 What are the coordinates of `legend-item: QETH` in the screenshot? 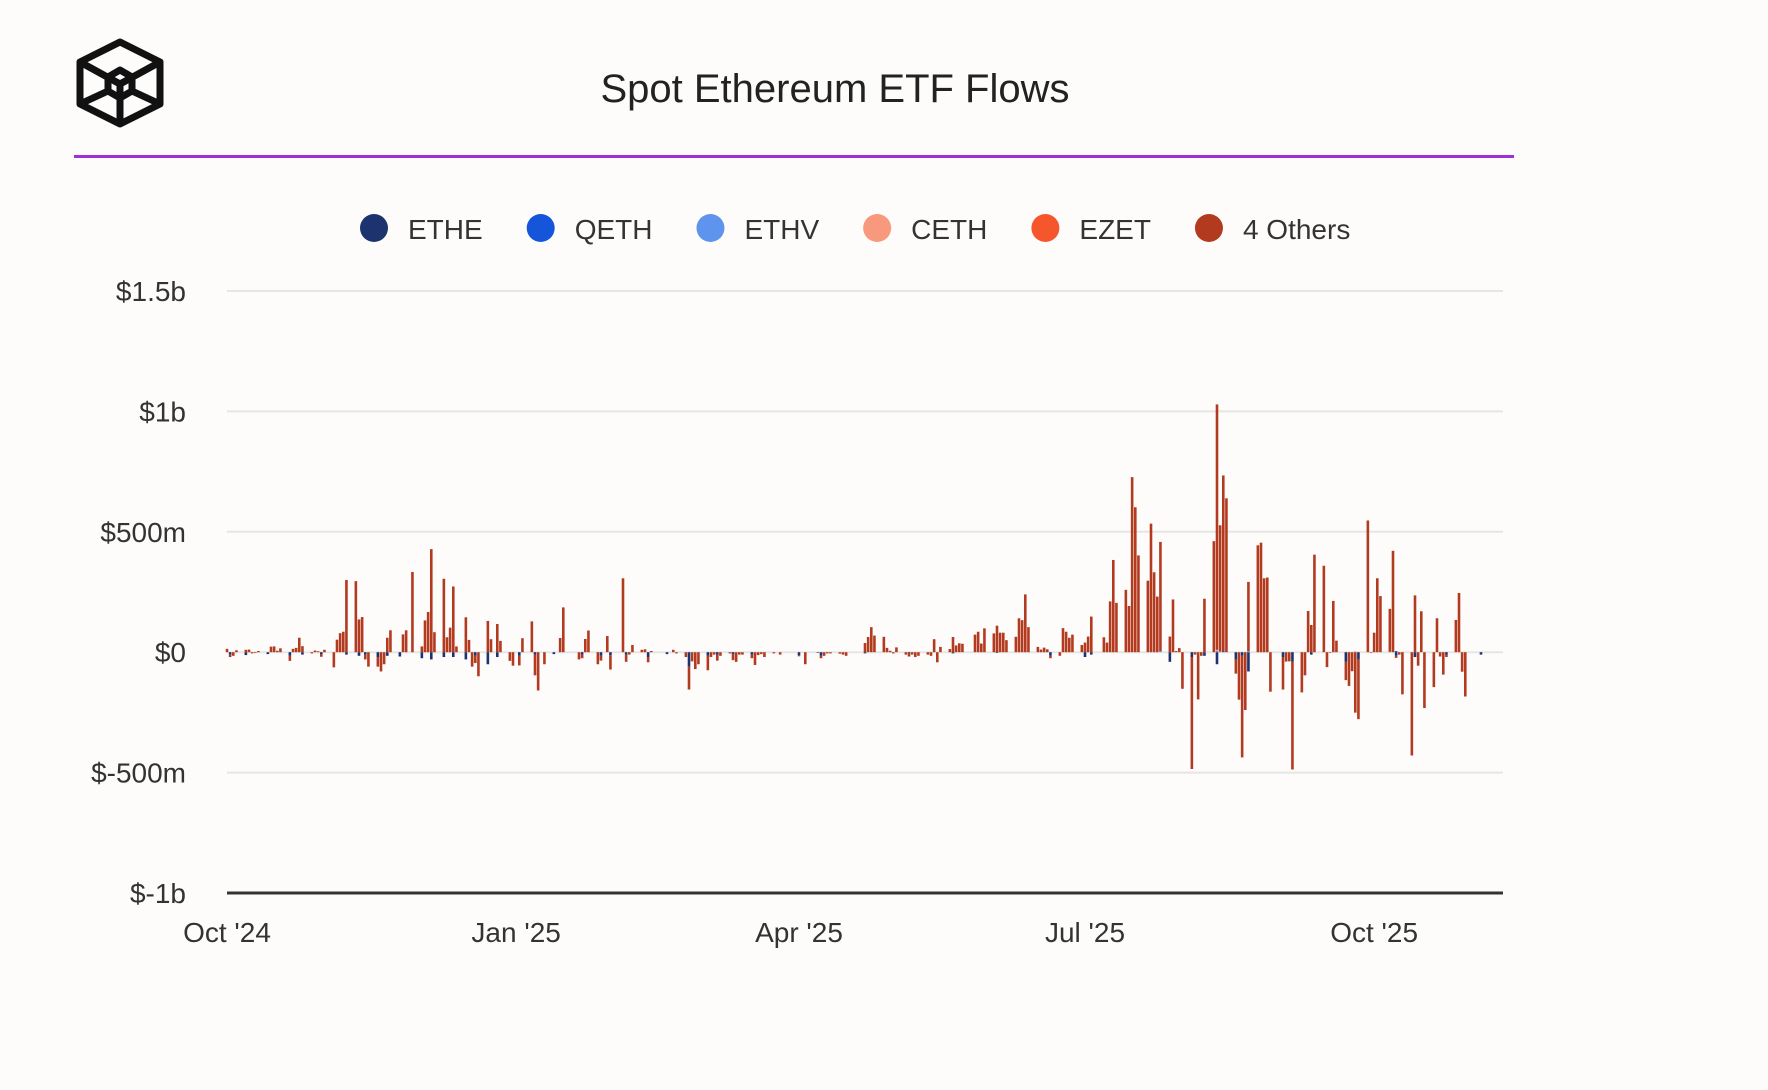 It's located at (589, 229).